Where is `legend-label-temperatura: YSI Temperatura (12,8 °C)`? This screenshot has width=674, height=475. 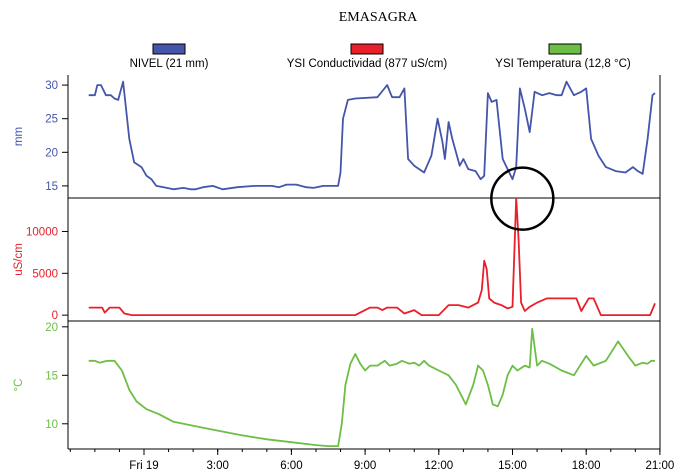 legend-label-temperatura: YSI Temperatura (12,8 °C) is located at coordinates (563, 64).